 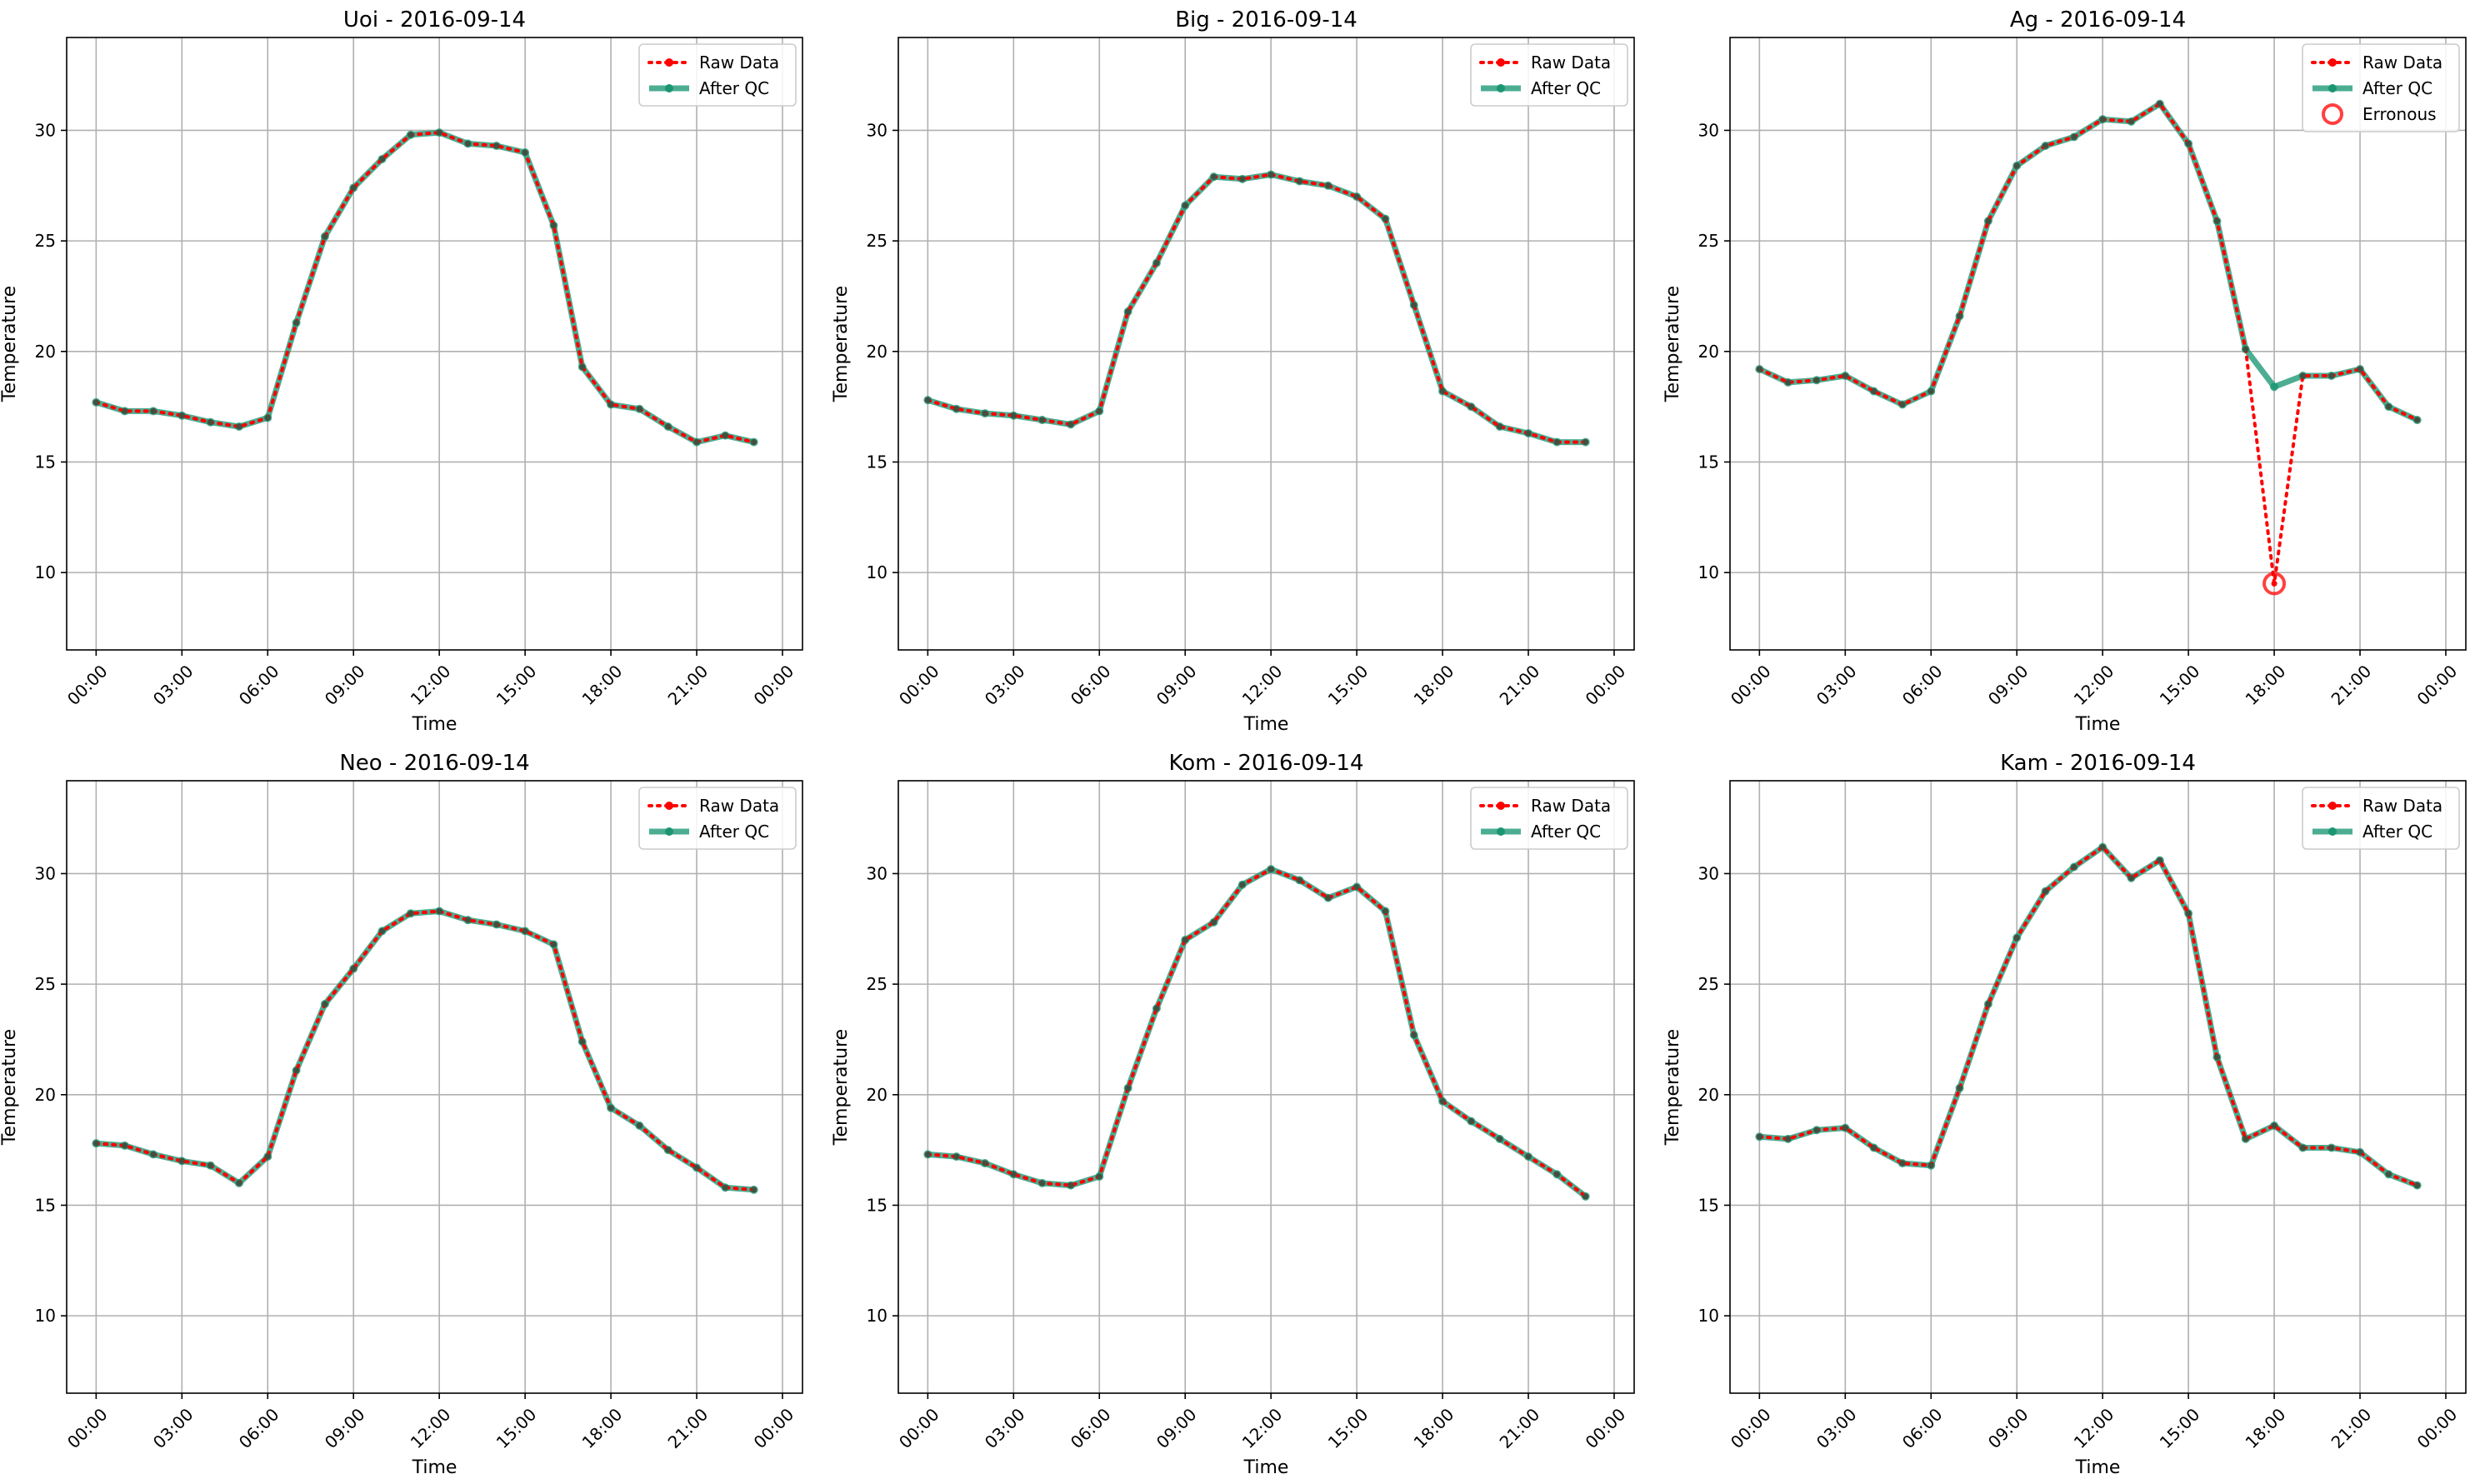 What do you see at coordinates (173, 685) in the screenshot?
I see `x-tick-label: 03:00` at bounding box center [173, 685].